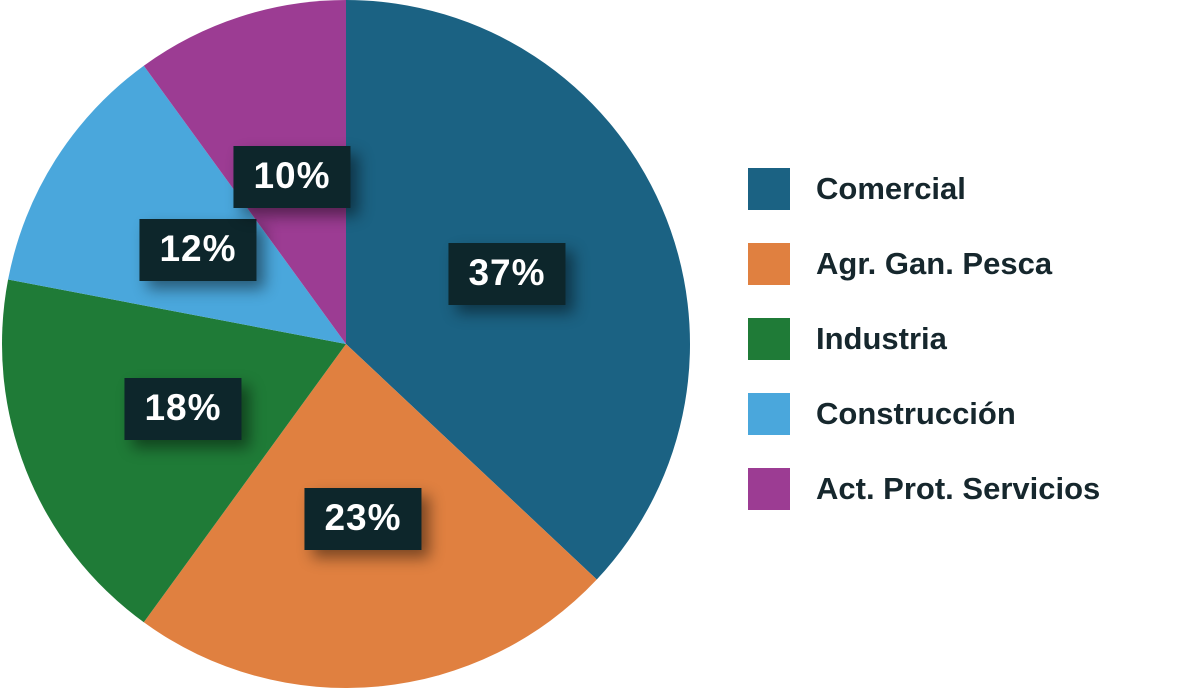 The width and height of the screenshot is (1200, 688). Describe the element at coordinates (881, 338) in the screenshot. I see `legend-label-industria: Industria` at that location.